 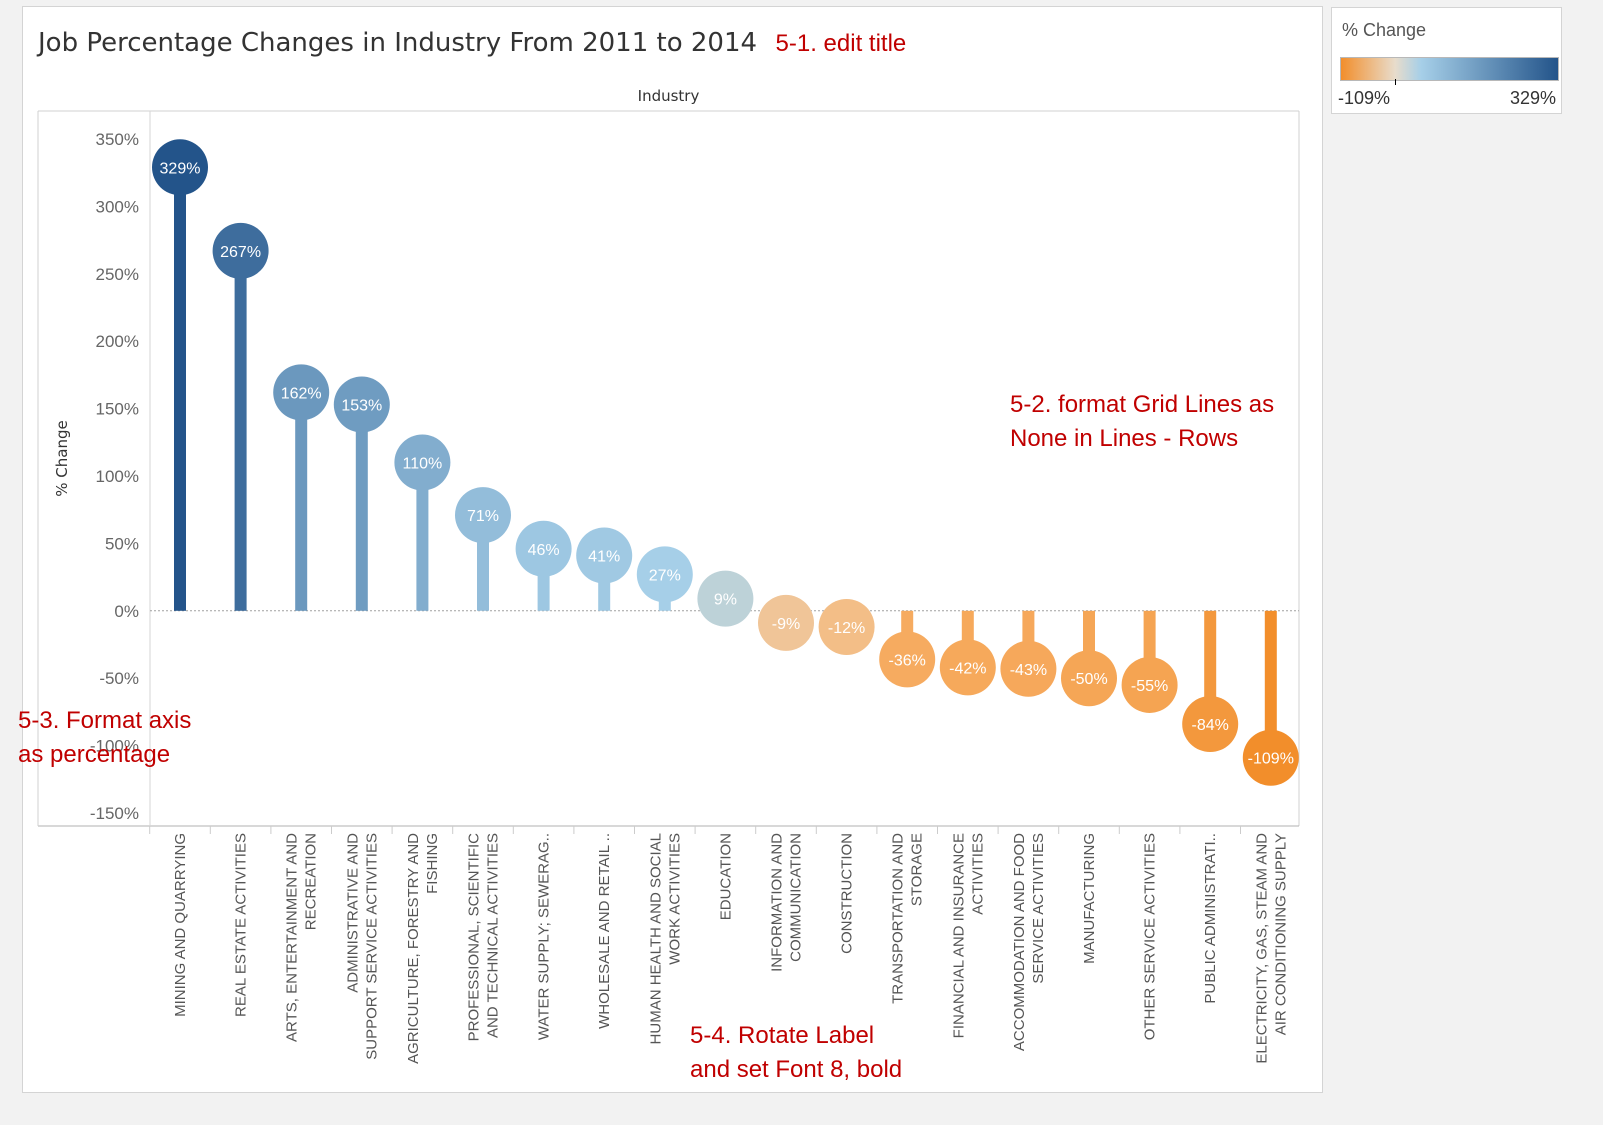 I want to click on data-label: 162%, so click(x=301, y=393).